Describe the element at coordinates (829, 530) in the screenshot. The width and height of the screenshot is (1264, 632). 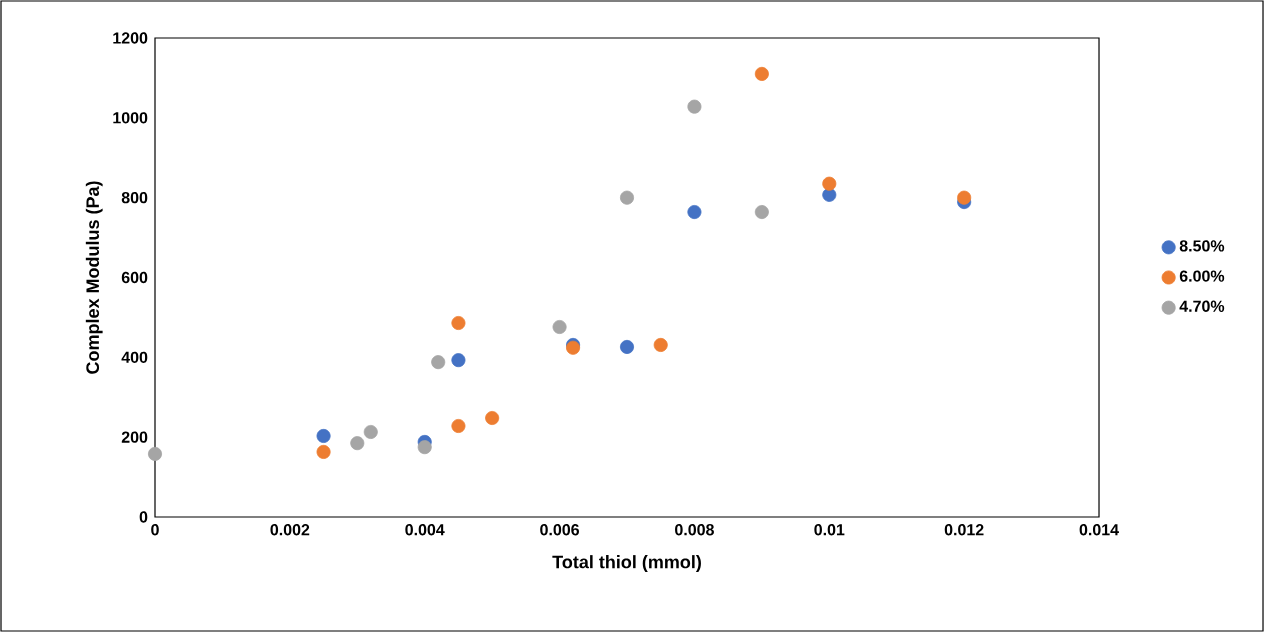
I see `x-tick-label: 0.01` at that location.